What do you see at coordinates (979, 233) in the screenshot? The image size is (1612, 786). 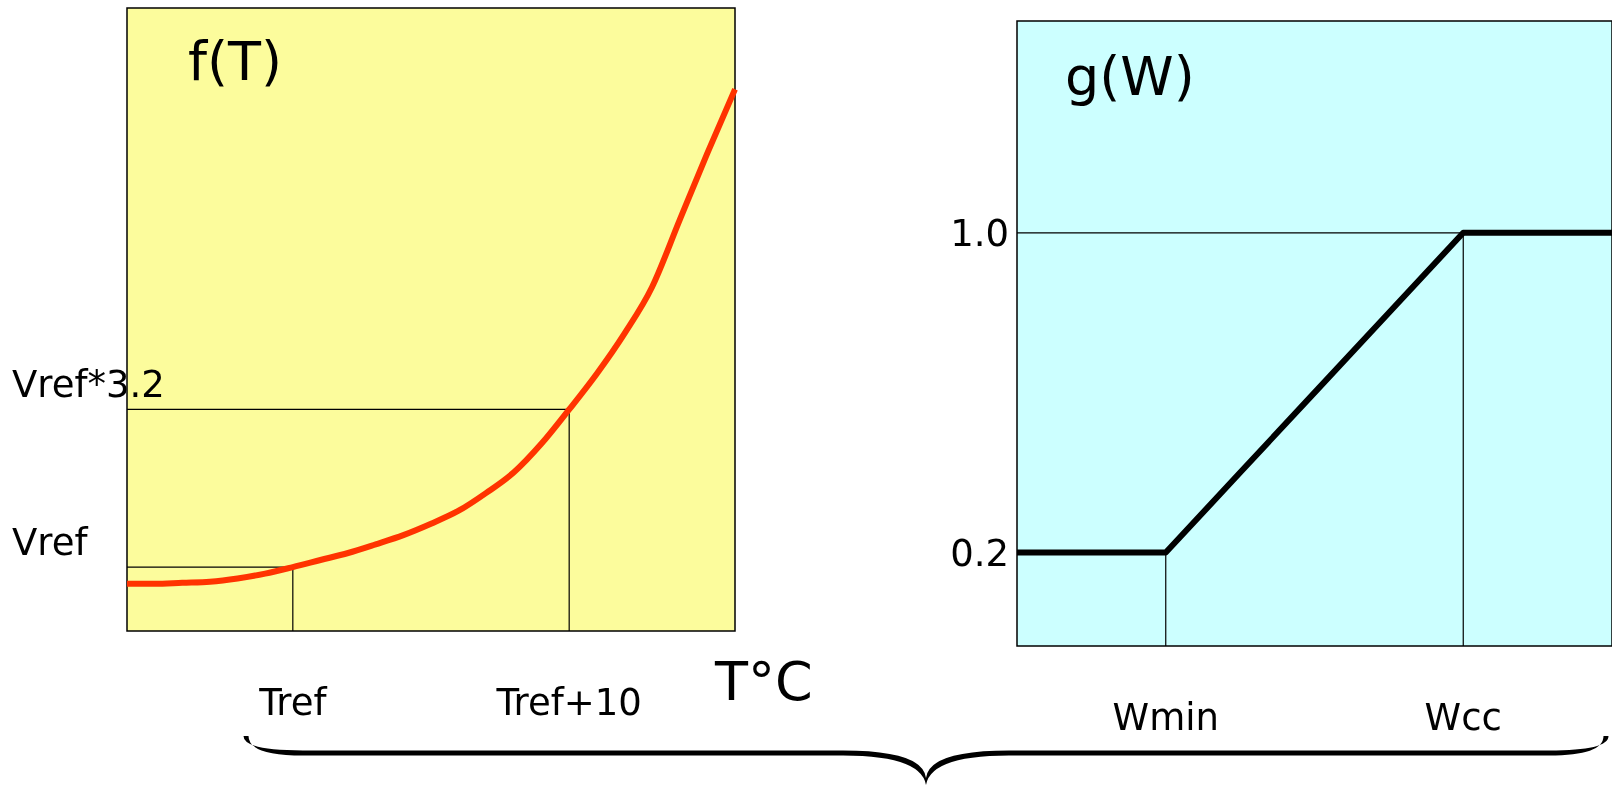 I see `y-tick-label: 1.0` at bounding box center [979, 233].